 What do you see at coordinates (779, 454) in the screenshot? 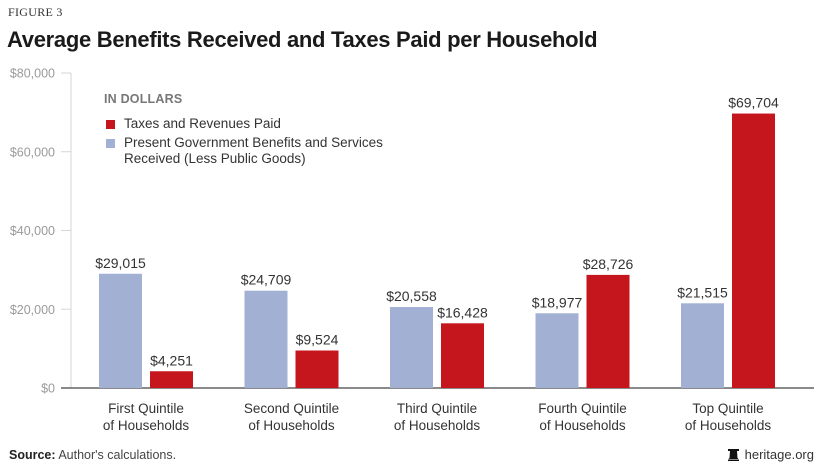
I see `credit-text: heritage.org` at bounding box center [779, 454].